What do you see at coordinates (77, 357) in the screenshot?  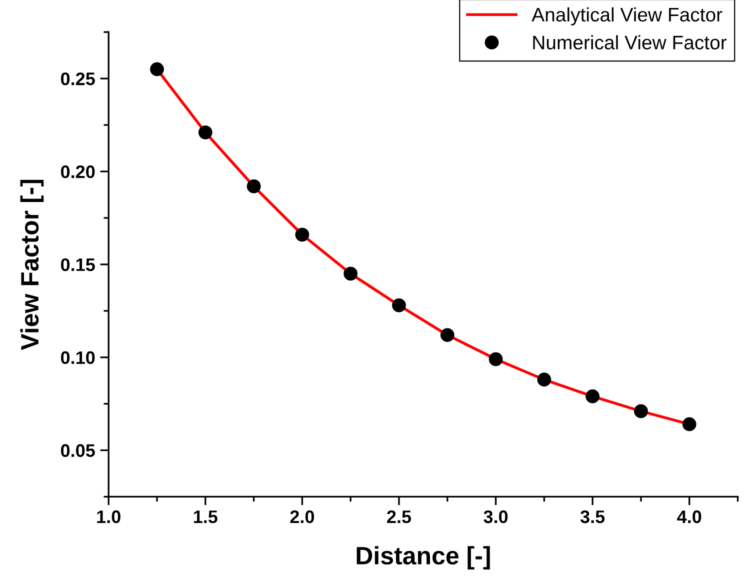 I see `y-tick-label: 0.10` at bounding box center [77, 357].